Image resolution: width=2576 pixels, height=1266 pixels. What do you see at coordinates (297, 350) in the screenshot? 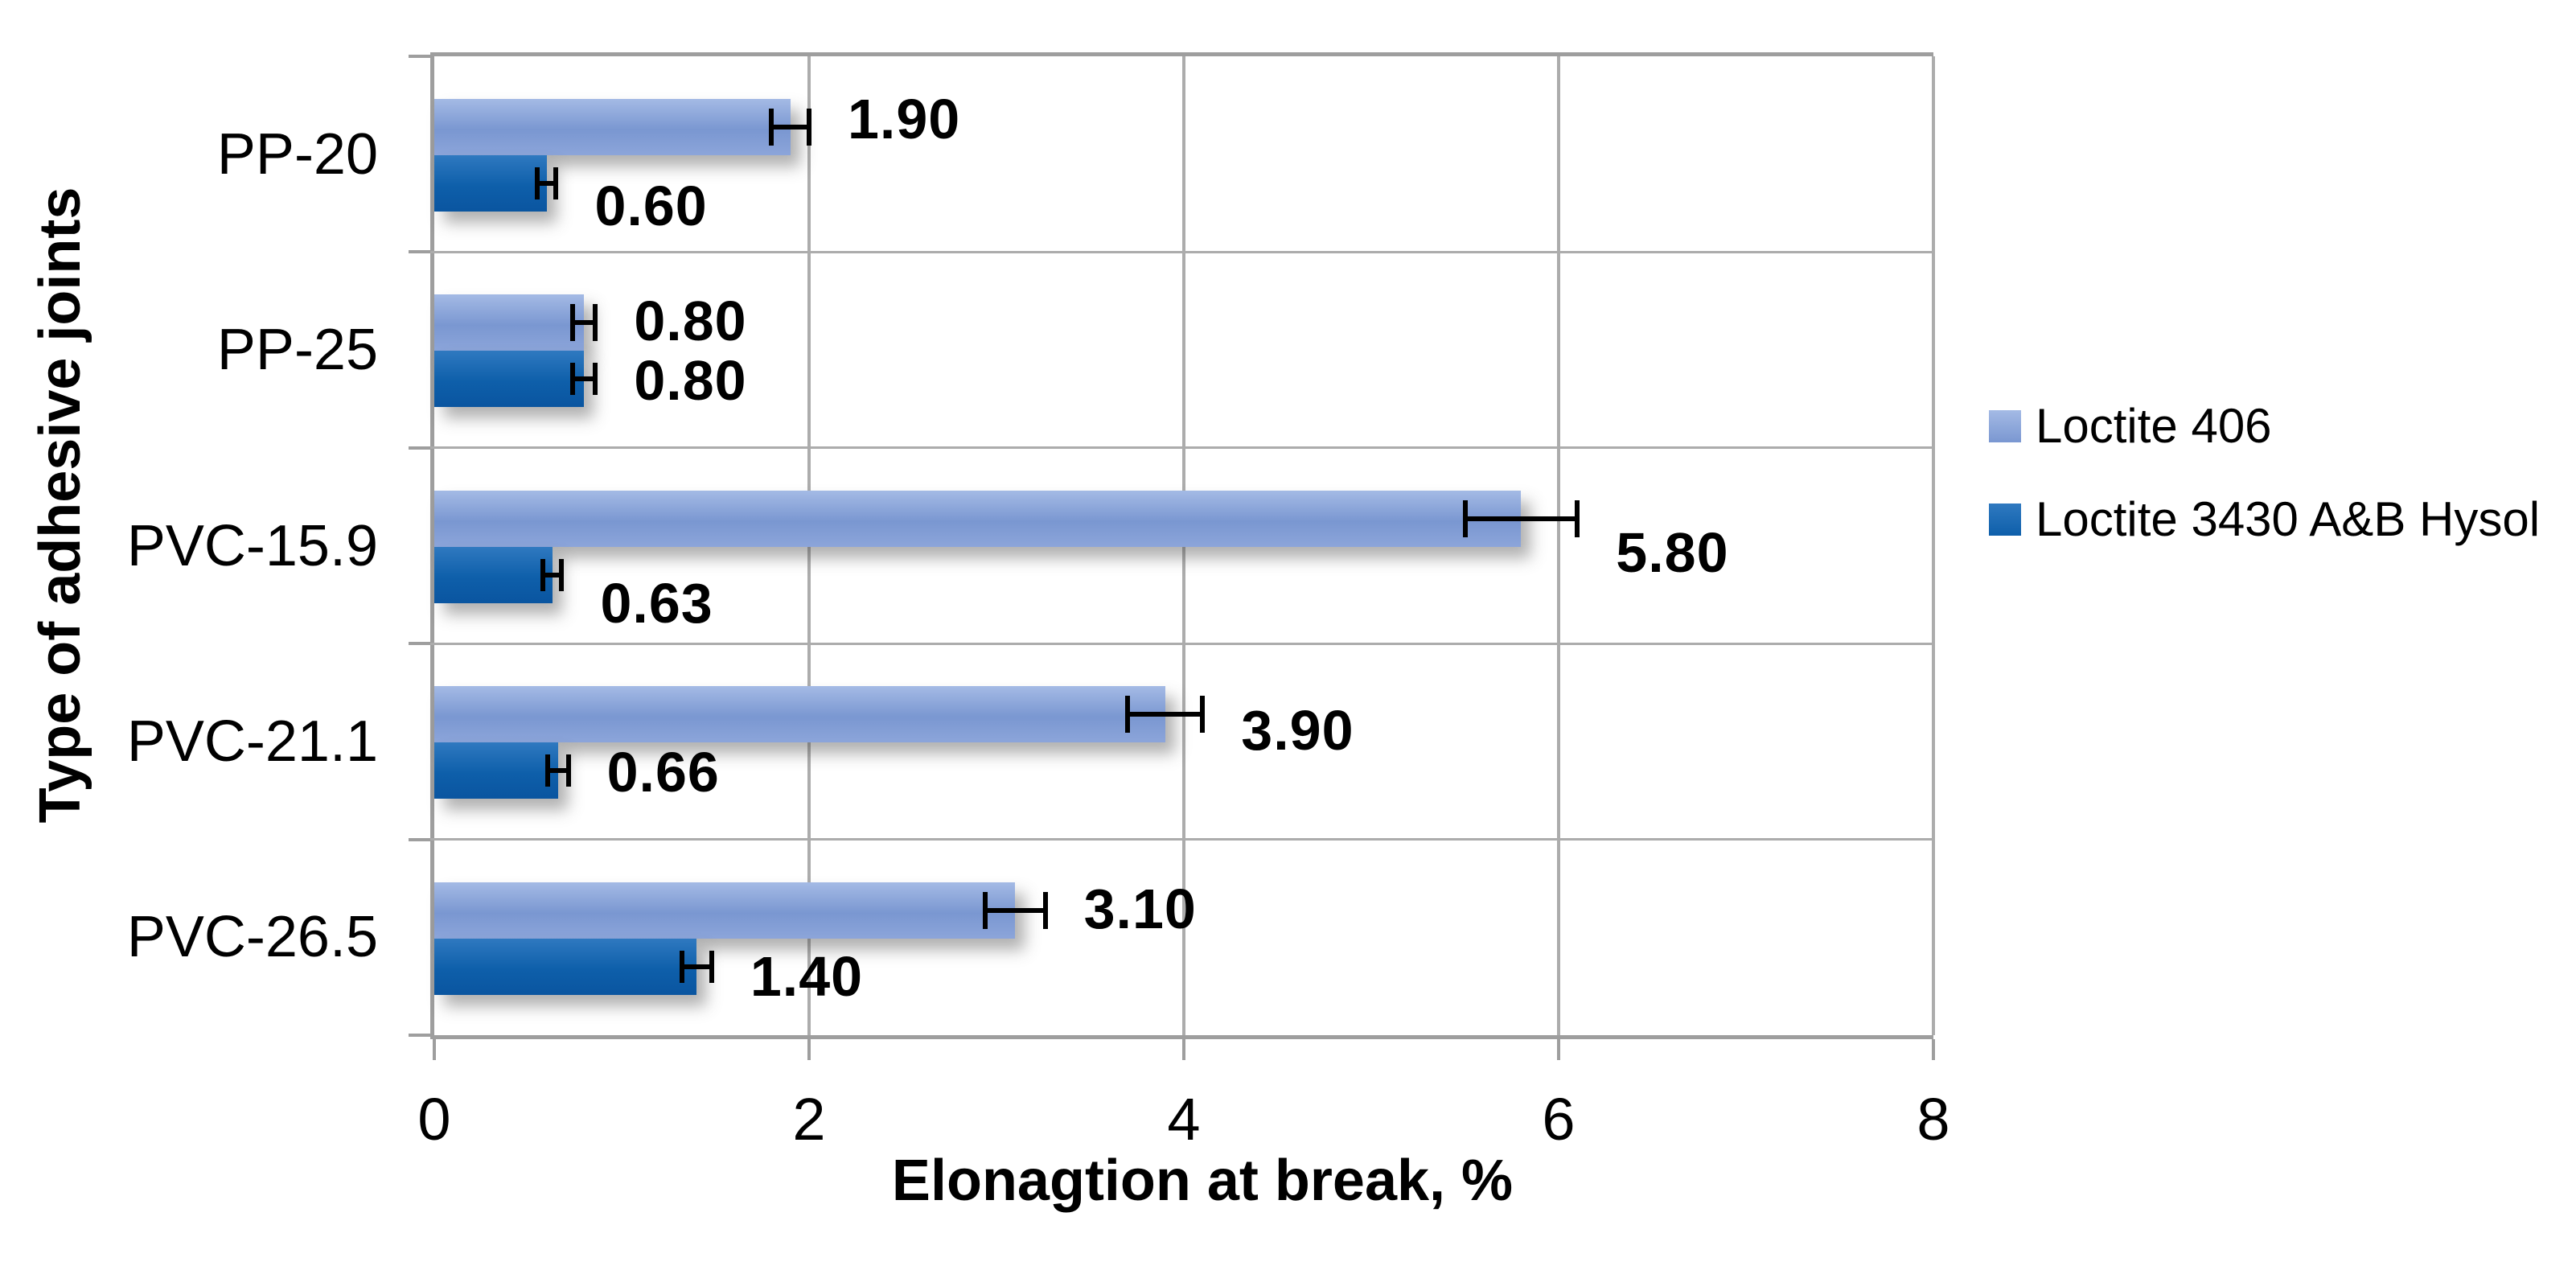
I see `category-label-PP-25: PP-25` at bounding box center [297, 350].